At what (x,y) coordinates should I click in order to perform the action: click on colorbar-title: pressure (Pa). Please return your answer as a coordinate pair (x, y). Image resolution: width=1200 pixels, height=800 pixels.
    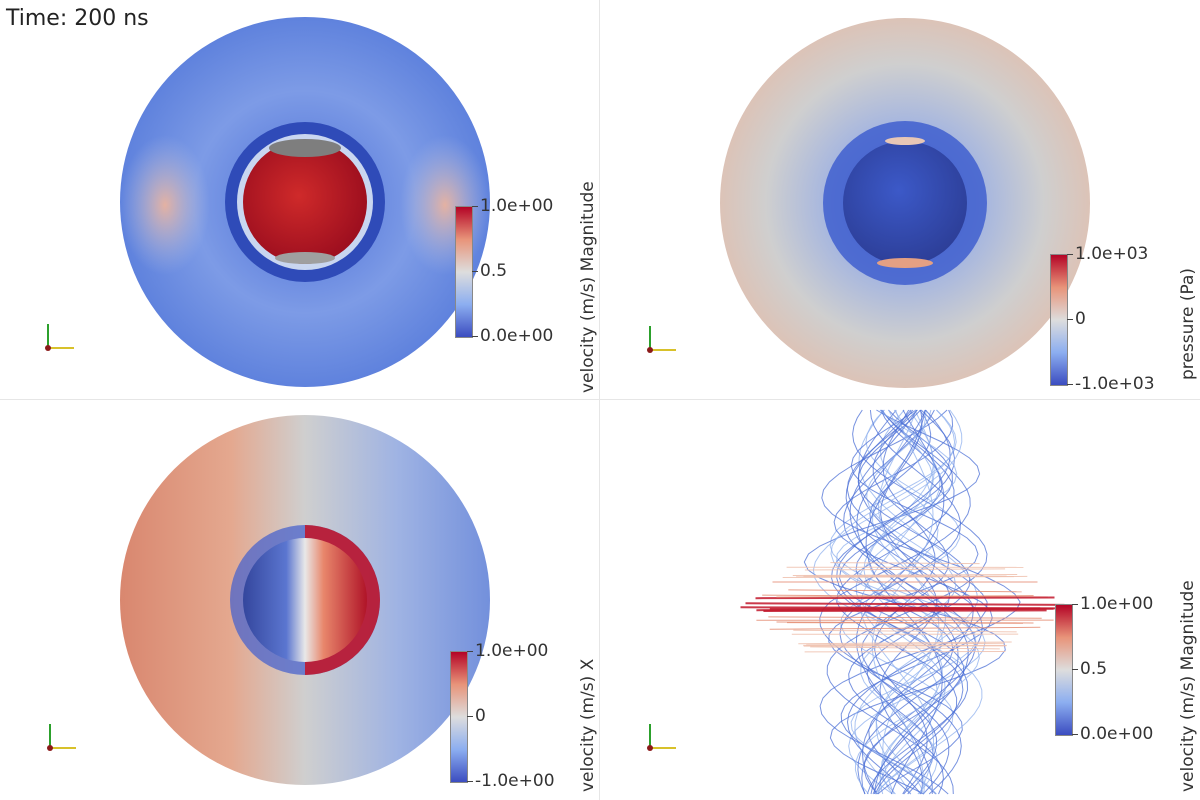
    Looking at the image, I should click on (1188, 323).